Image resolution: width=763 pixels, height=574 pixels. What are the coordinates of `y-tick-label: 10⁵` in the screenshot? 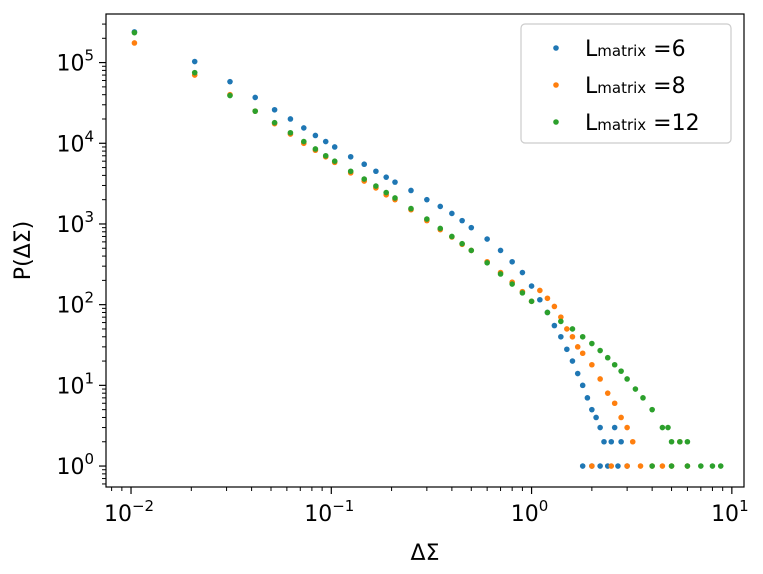 It's located at (75, 62).